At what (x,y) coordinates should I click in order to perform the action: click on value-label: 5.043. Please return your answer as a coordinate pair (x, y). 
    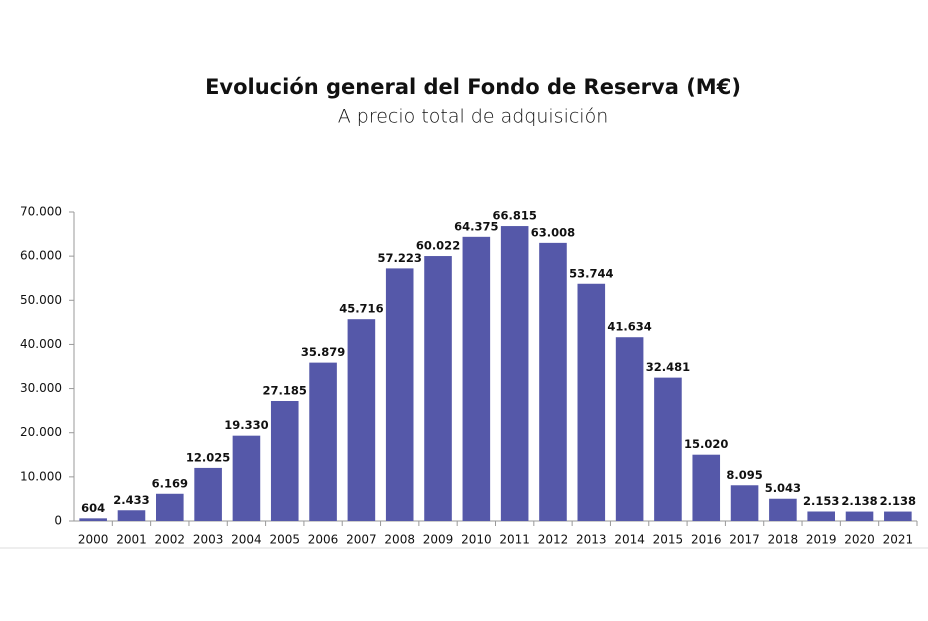
    Looking at the image, I should click on (783, 488).